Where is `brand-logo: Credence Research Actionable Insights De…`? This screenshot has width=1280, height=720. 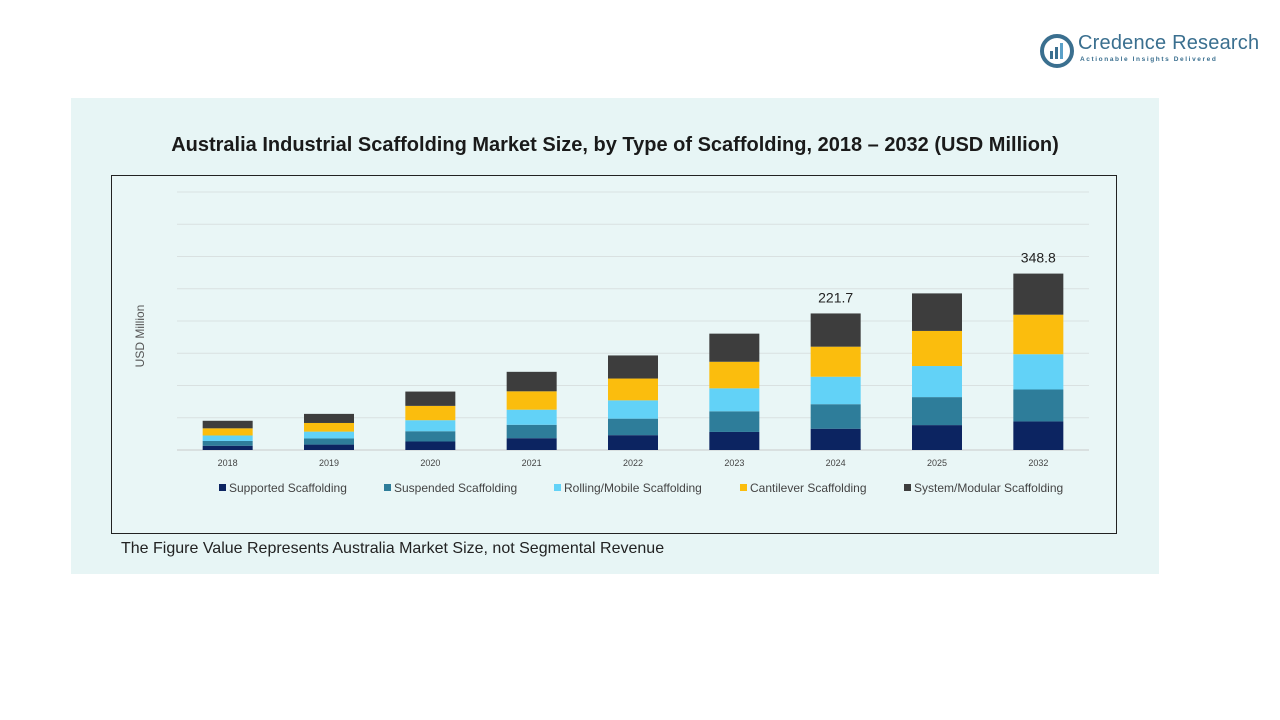 brand-logo: Credence Research Actionable Insights De… is located at coordinates (1149, 50).